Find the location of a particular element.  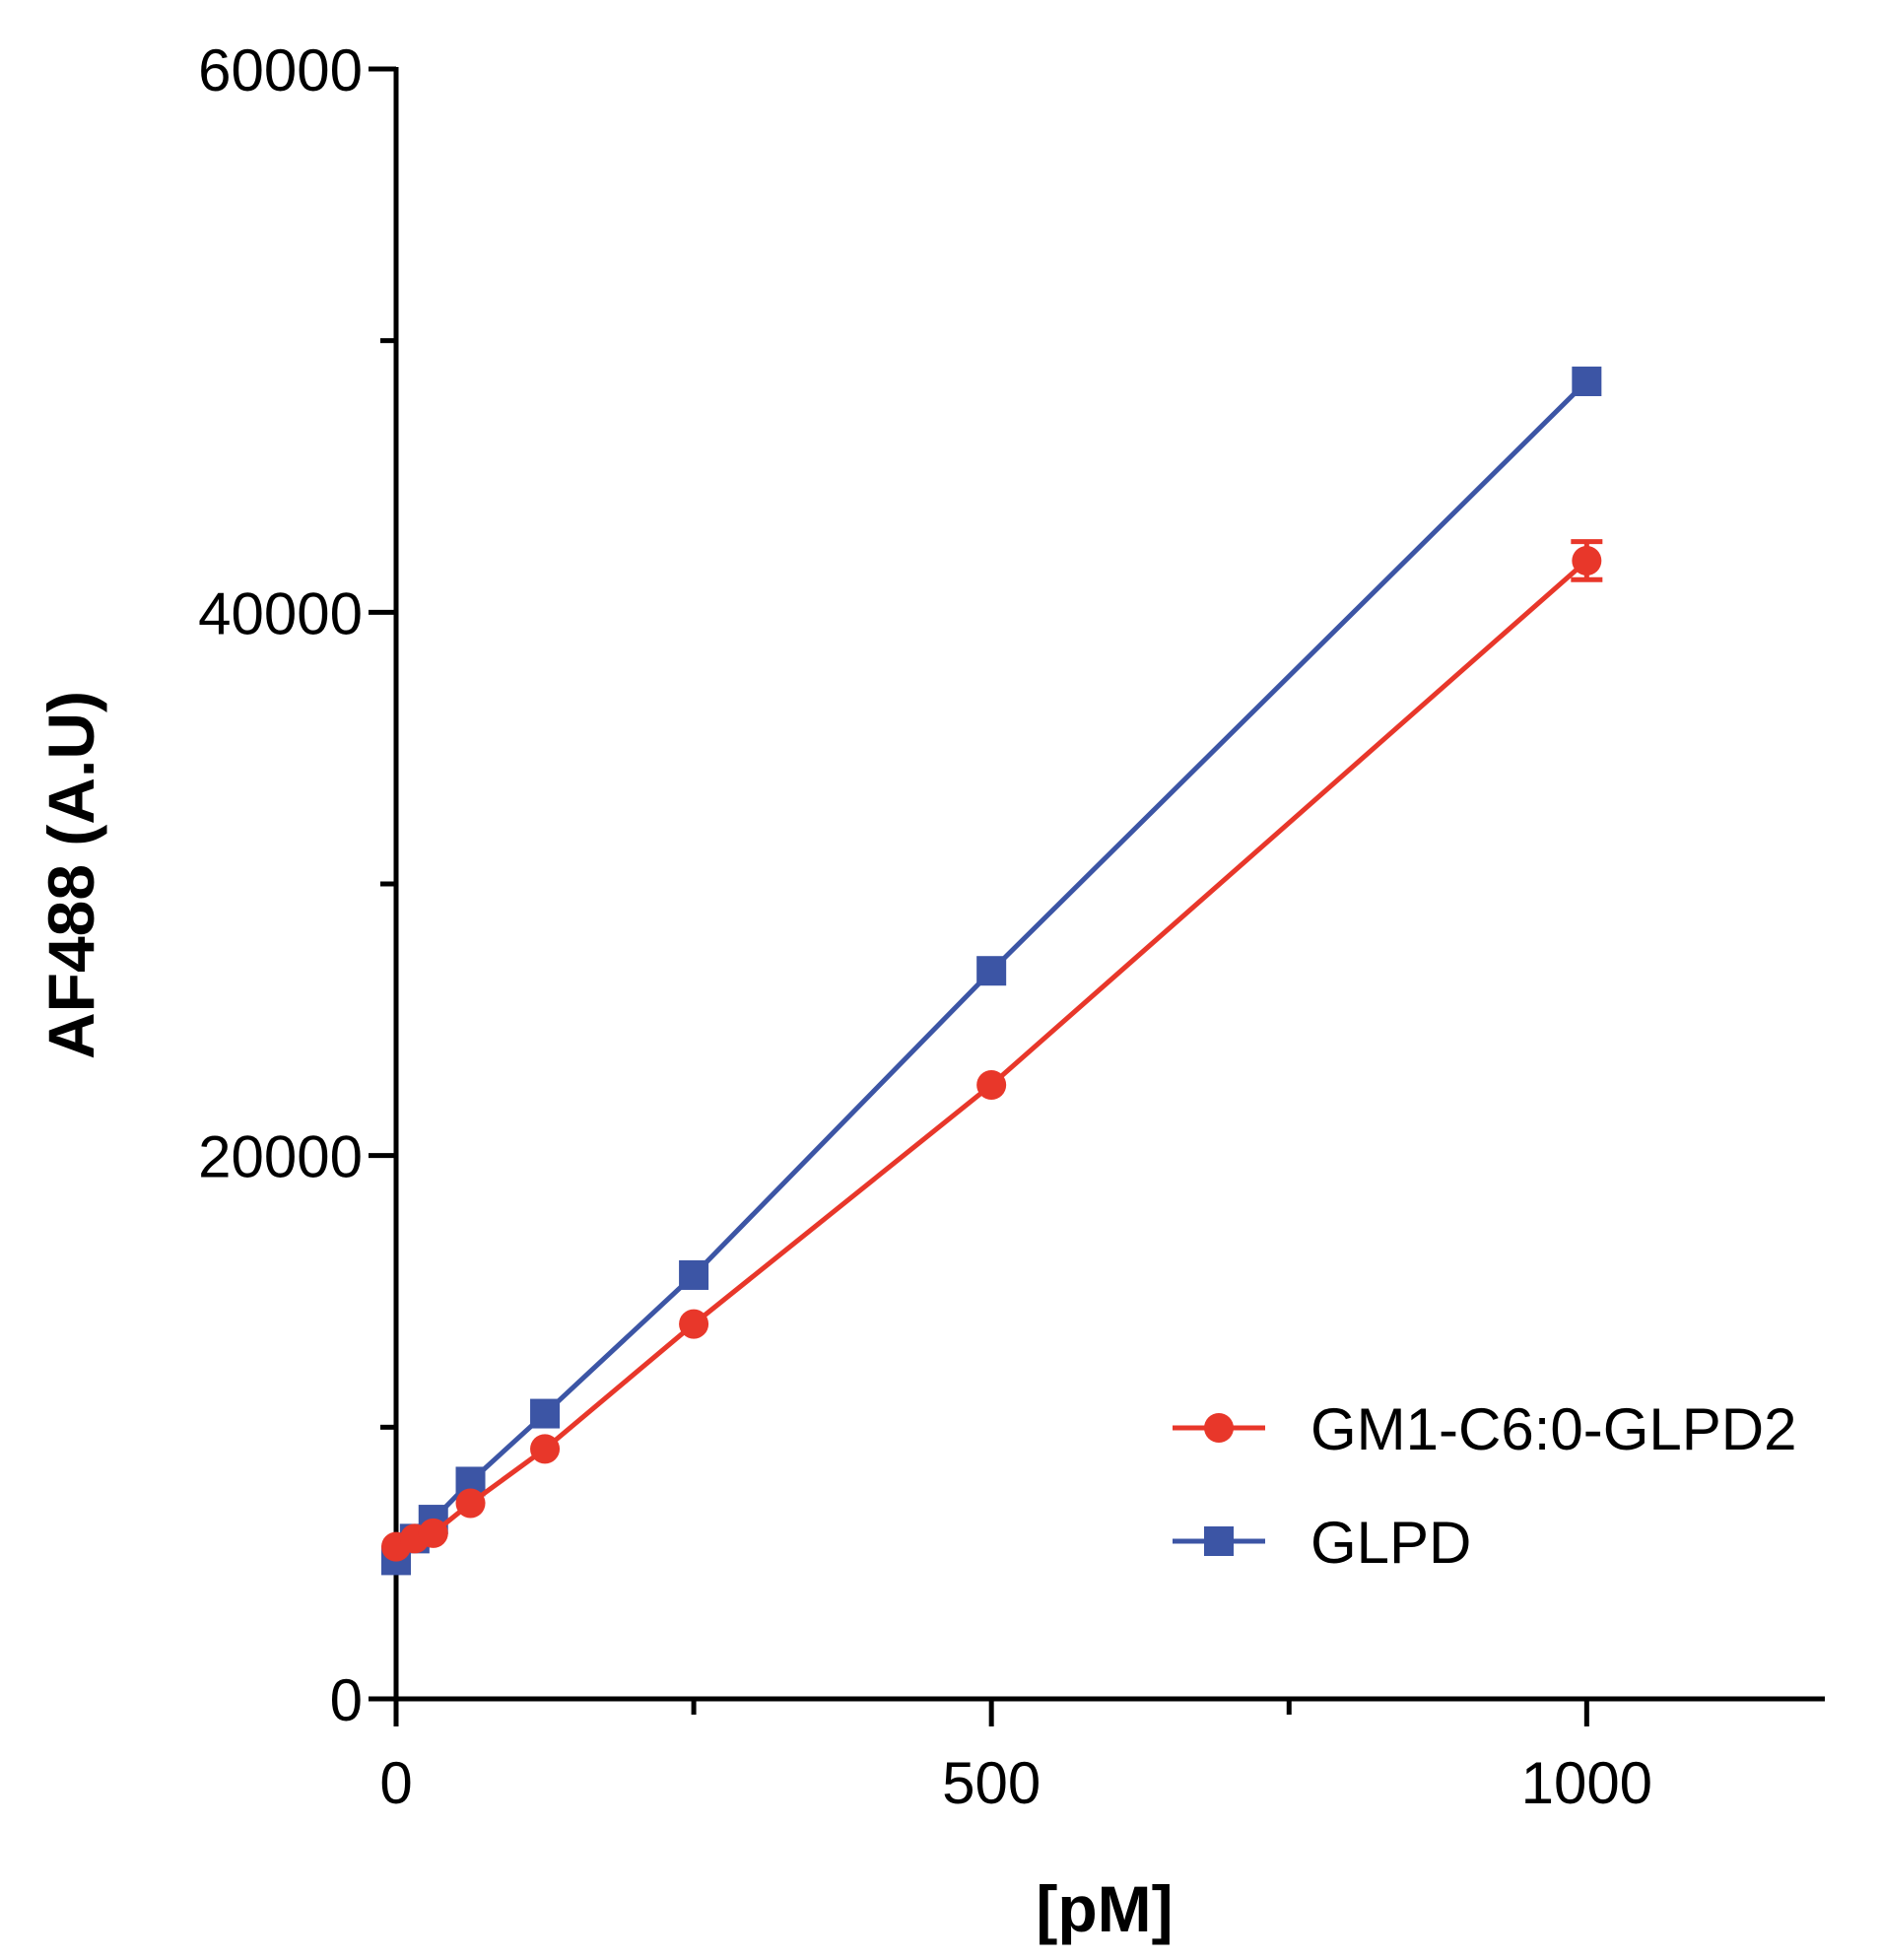

y-axis-title: AF488 (A.U) is located at coordinates (70, 875).